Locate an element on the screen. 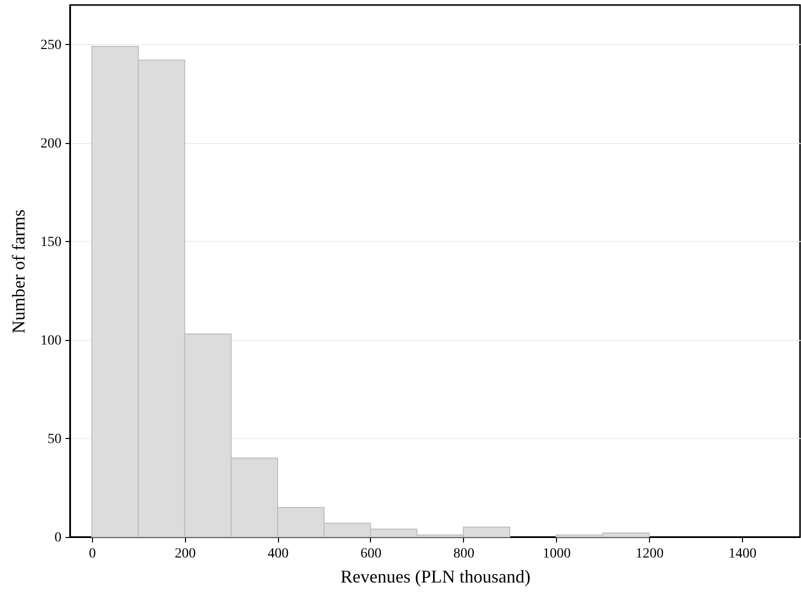 This screenshot has height=597, width=801. y-tick-label: 250 is located at coordinates (51, 45).